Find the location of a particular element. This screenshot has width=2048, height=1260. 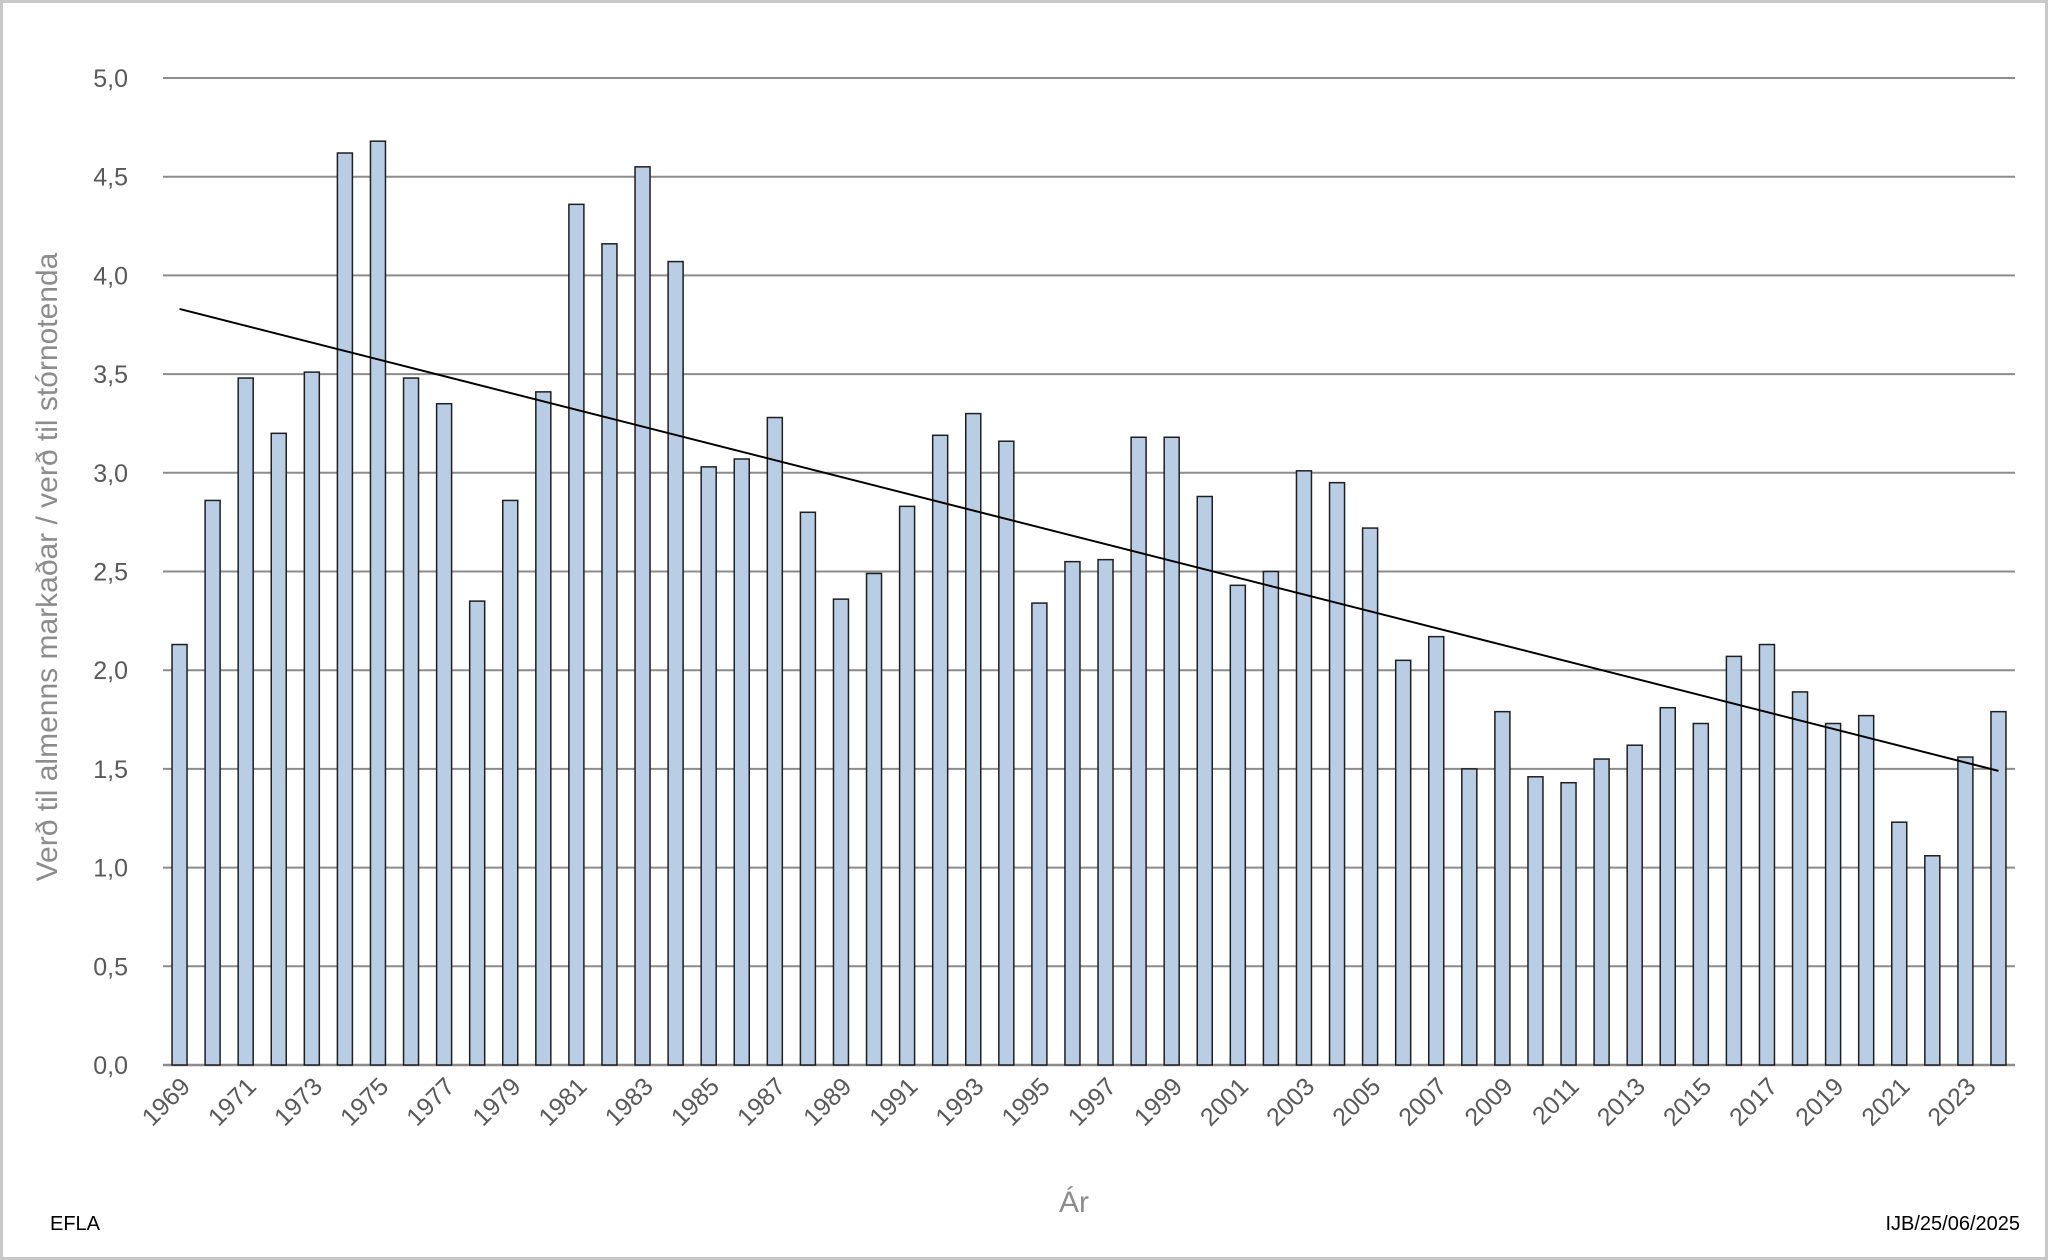

x-tick-label: 1995 is located at coordinates (1026, 1101).